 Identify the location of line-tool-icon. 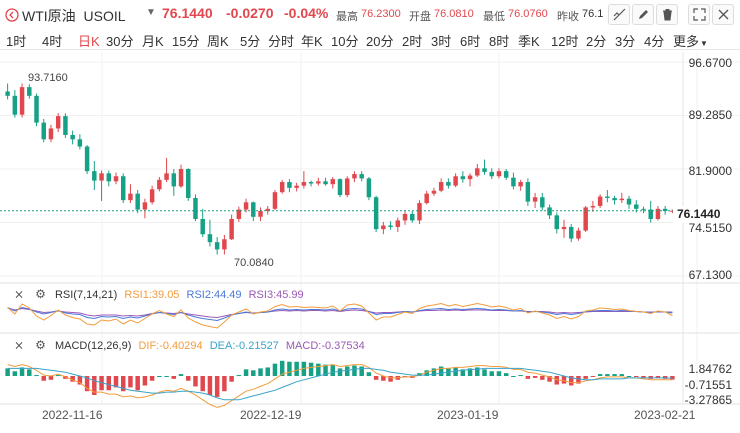
(619, 14).